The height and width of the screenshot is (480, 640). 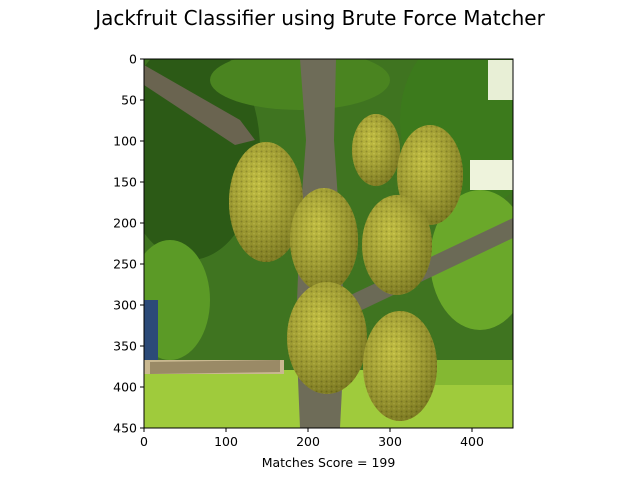 I want to click on y-tick-label: 450, so click(x=125, y=428).